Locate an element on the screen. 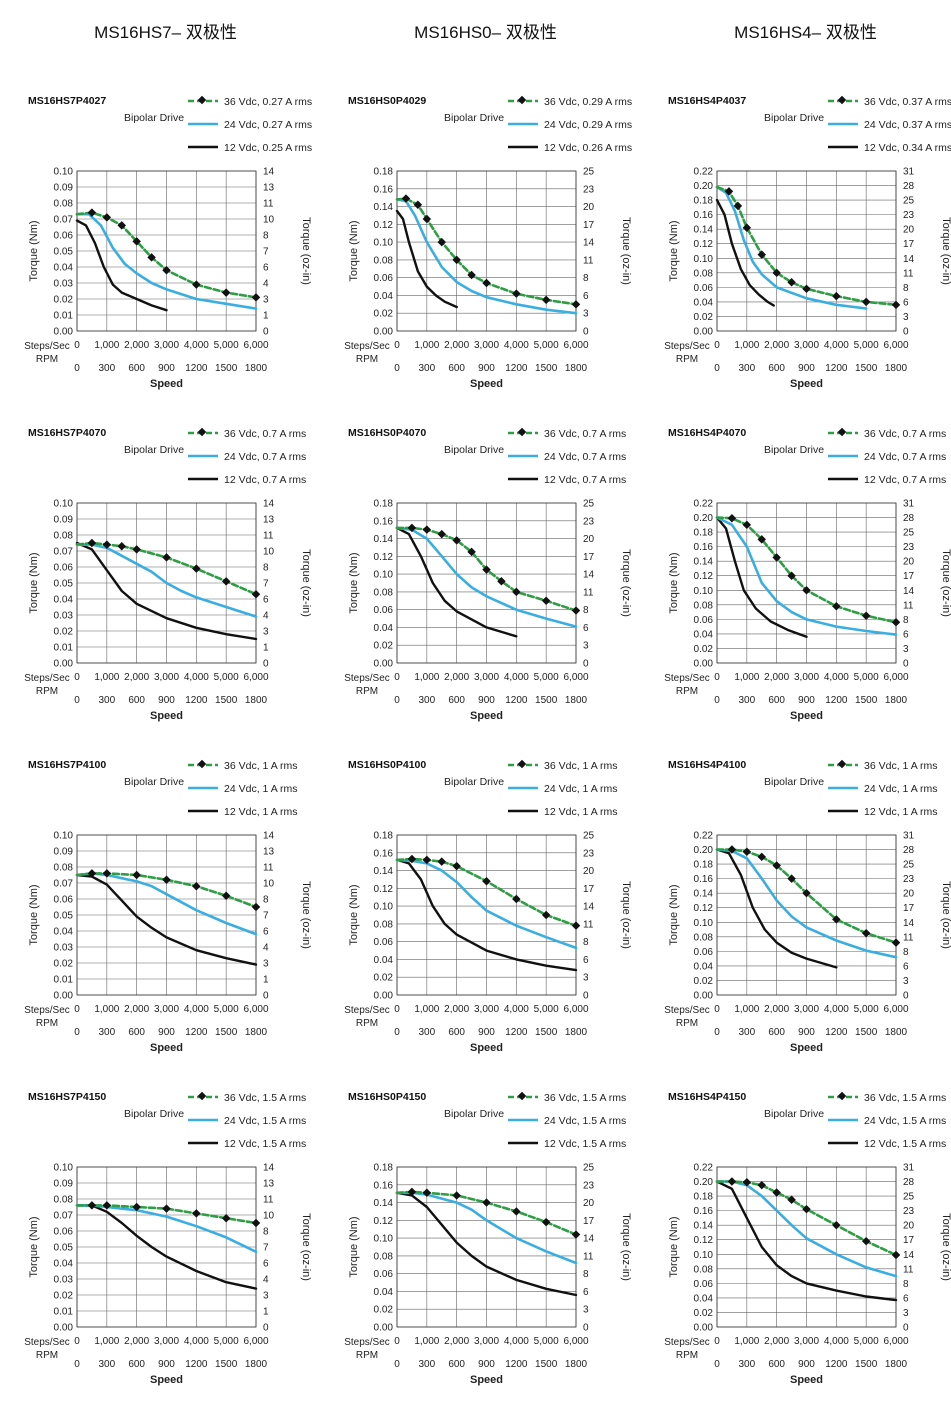 This screenshot has width=951, height=1404. chart-title: MS16HS0P4100 is located at coordinates (387, 765).